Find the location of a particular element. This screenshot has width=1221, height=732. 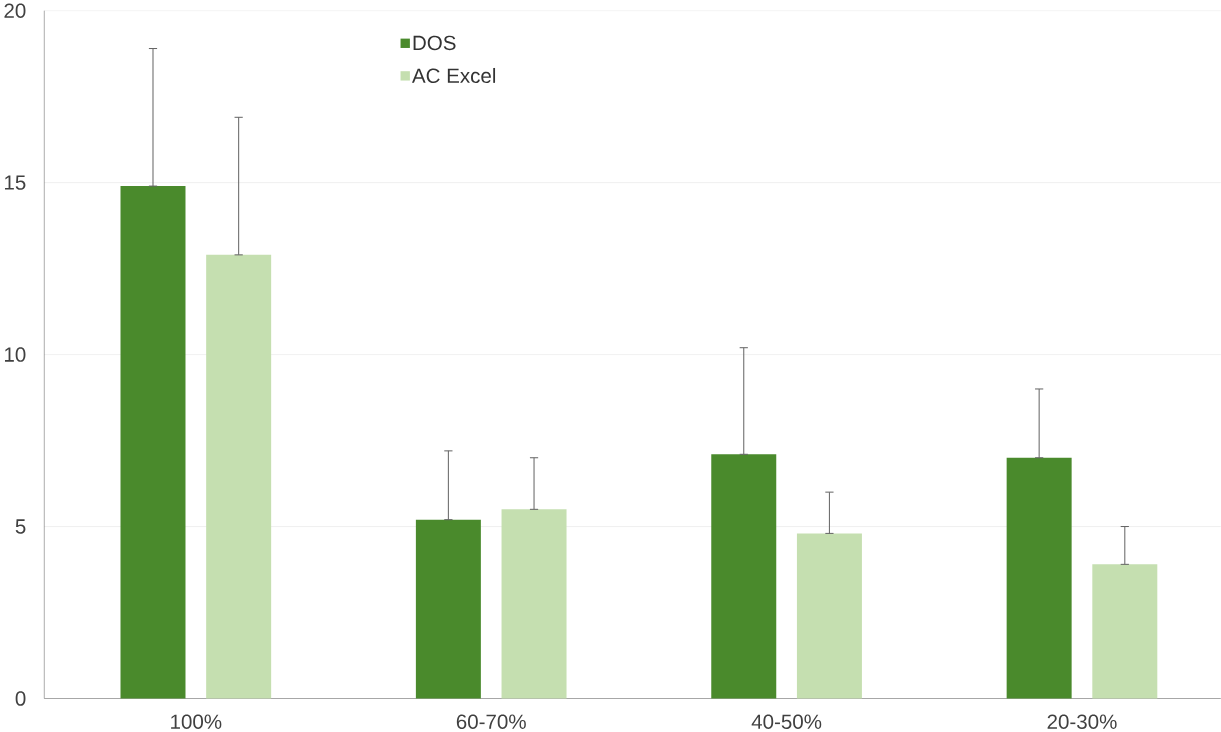

legend-label: DOS is located at coordinates (434, 42).